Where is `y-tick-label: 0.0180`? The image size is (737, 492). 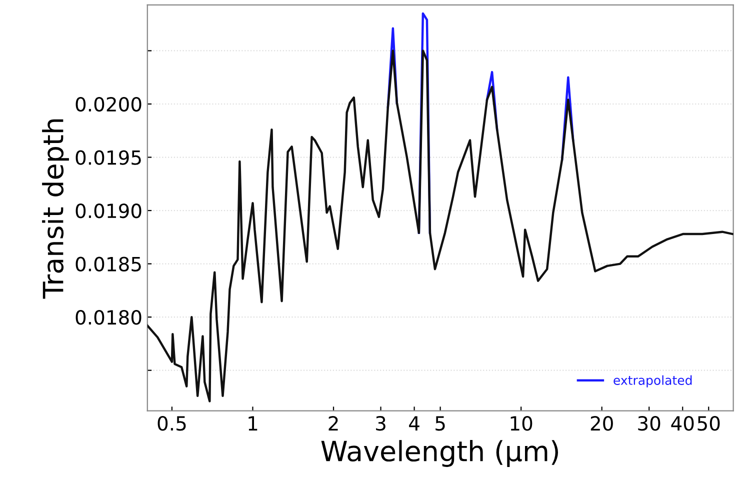 y-tick-label: 0.0180 is located at coordinates (109, 317).